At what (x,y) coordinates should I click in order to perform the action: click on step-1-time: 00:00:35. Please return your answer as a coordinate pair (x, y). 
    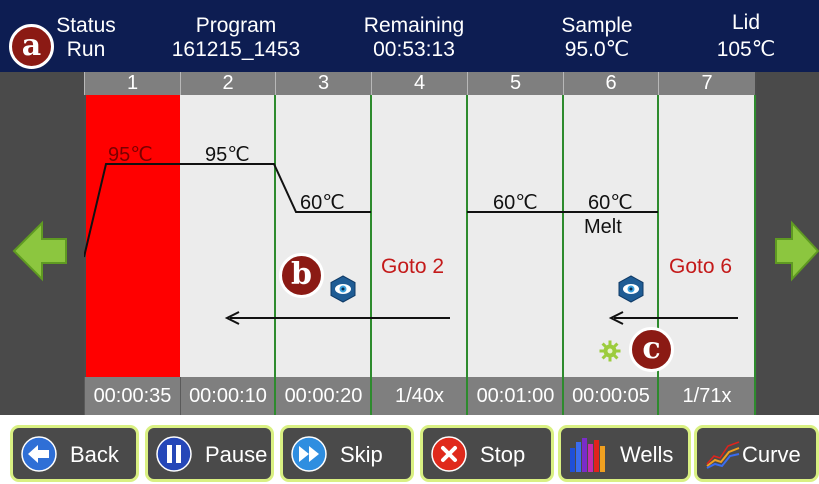
    Looking at the image, I should click on (132, 396).